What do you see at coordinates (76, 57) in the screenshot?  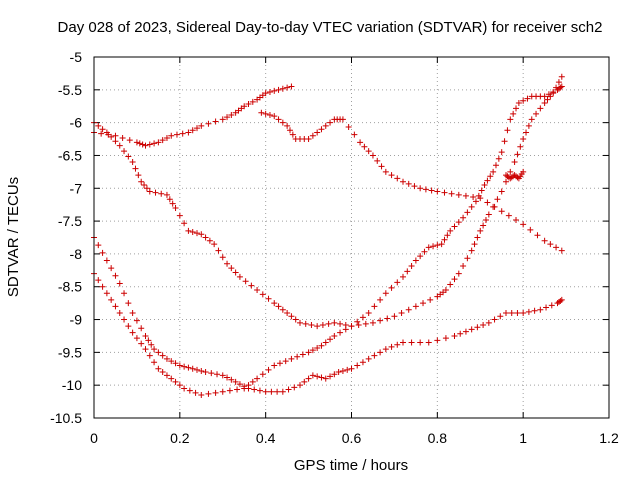 I see `y-tick-label: -5` at bounding box center [76, 57].